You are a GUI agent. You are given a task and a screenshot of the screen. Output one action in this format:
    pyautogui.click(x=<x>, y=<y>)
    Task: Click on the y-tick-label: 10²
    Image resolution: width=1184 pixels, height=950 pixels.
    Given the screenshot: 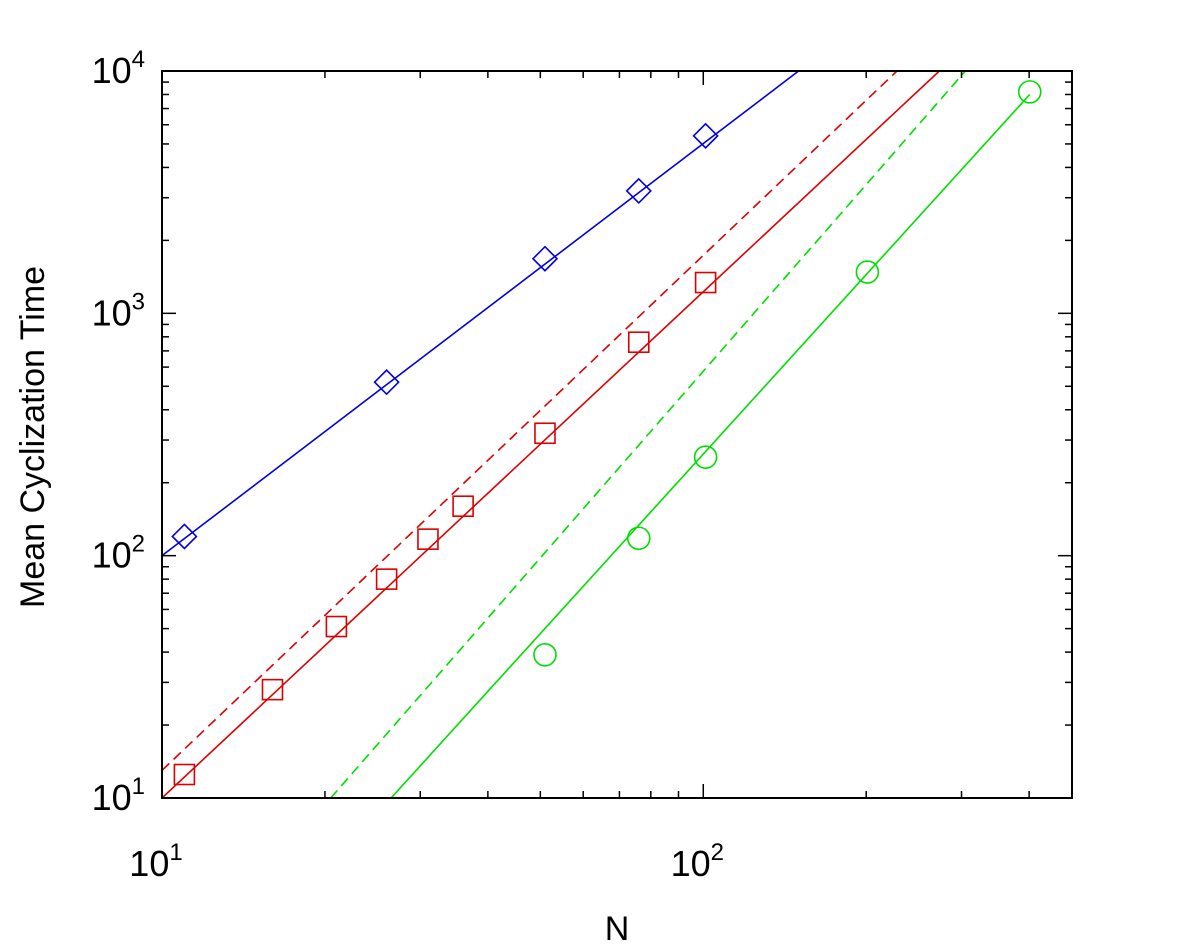 What is the action you would take?
    pyautogui.click(x=118, y=553)
    